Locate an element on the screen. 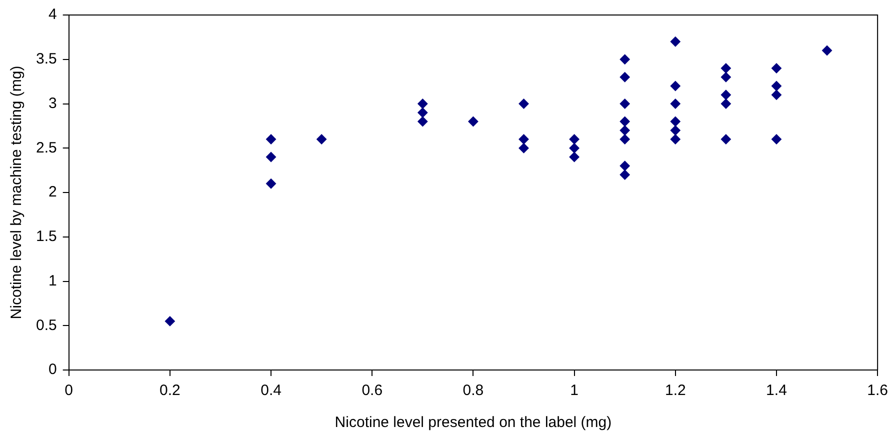  y-tick-label: 1.5 is located at coordinates (46, 237).